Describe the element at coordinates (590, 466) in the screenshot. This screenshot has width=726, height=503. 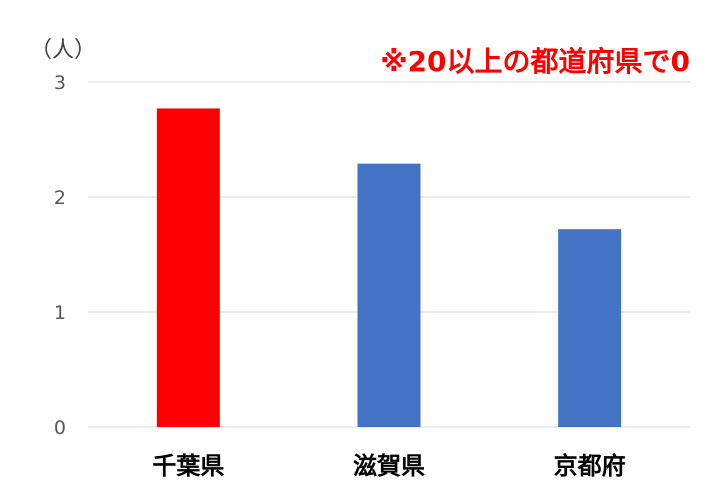
I see `category-label: 京都府` at that location.